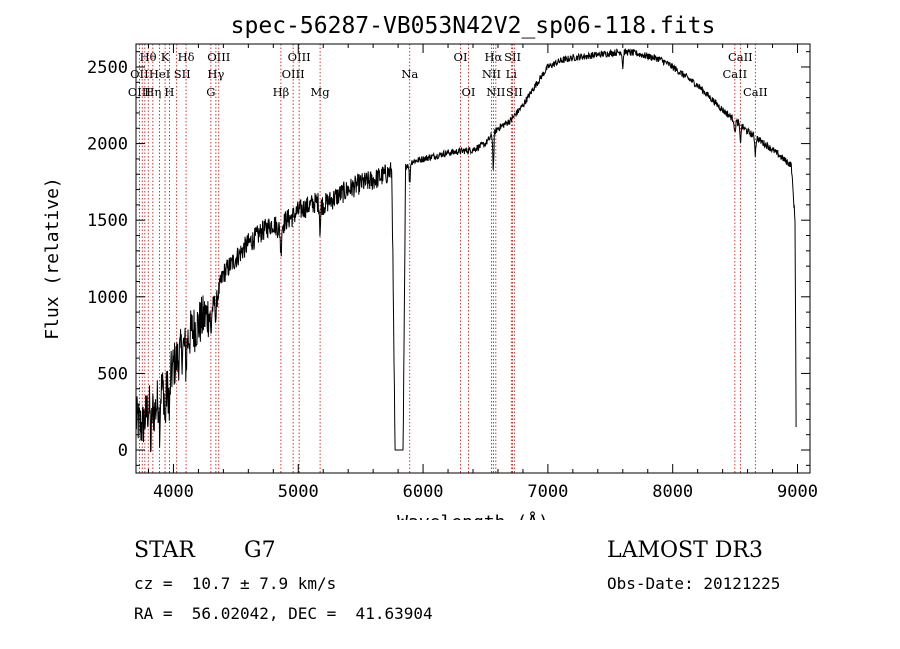  Describe the element at coordinates (281, 92) in the screenshot. I see `spectral-line-label: Hβ` at that location.